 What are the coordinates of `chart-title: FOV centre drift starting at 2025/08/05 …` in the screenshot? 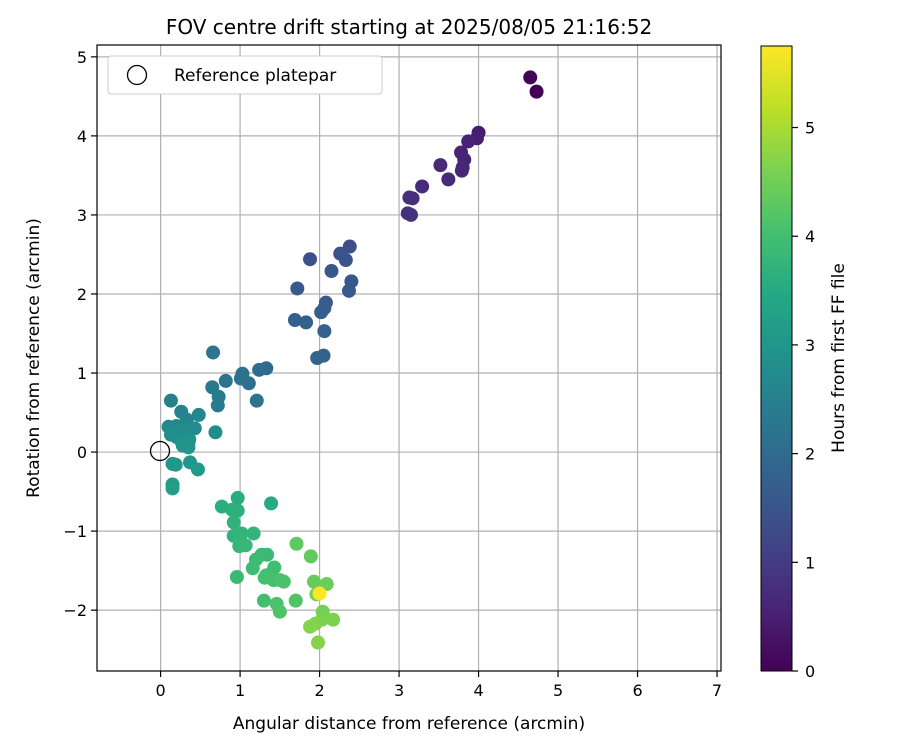 It's located at (409, 27).